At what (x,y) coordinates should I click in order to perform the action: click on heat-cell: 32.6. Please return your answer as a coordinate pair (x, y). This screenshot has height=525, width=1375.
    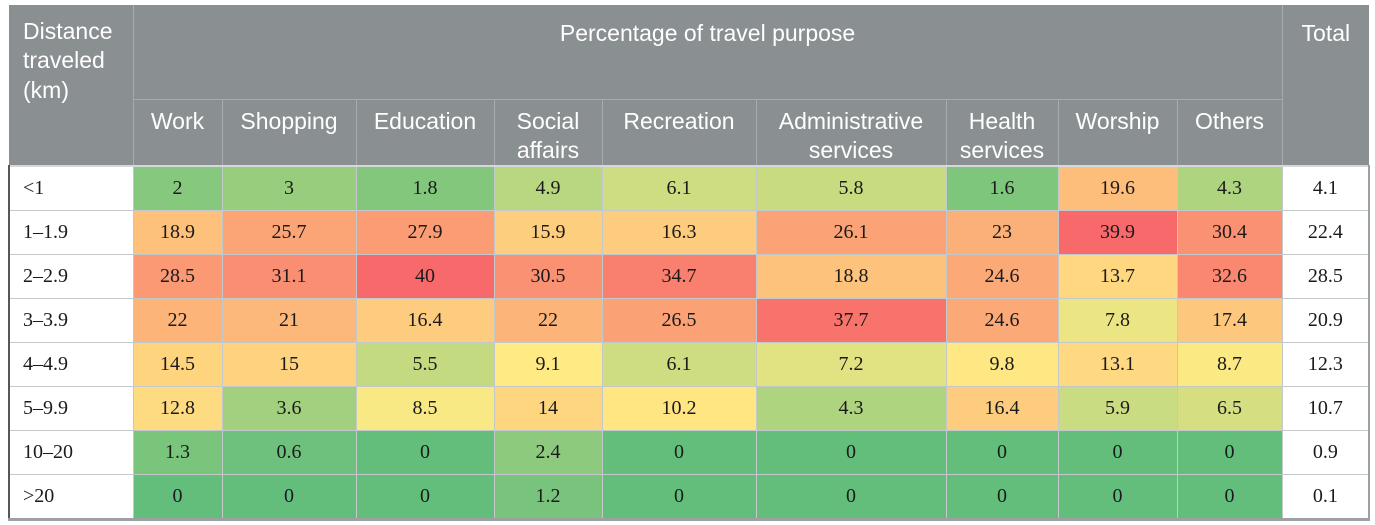
    Looking at the image, I should click on (1229, 277).